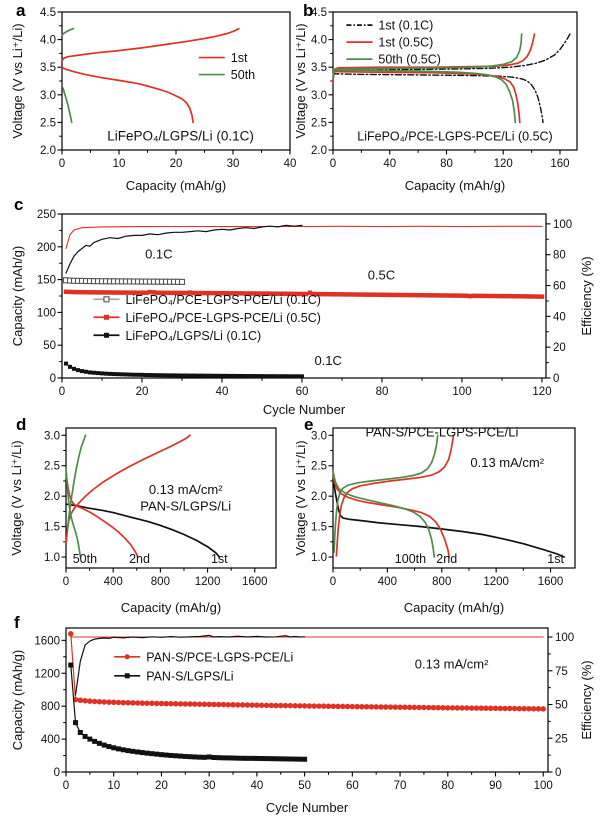 The height and width of the screenshot is (818, 600). I want to click on svg-text: 50th (0.5C), so click(409, 60).